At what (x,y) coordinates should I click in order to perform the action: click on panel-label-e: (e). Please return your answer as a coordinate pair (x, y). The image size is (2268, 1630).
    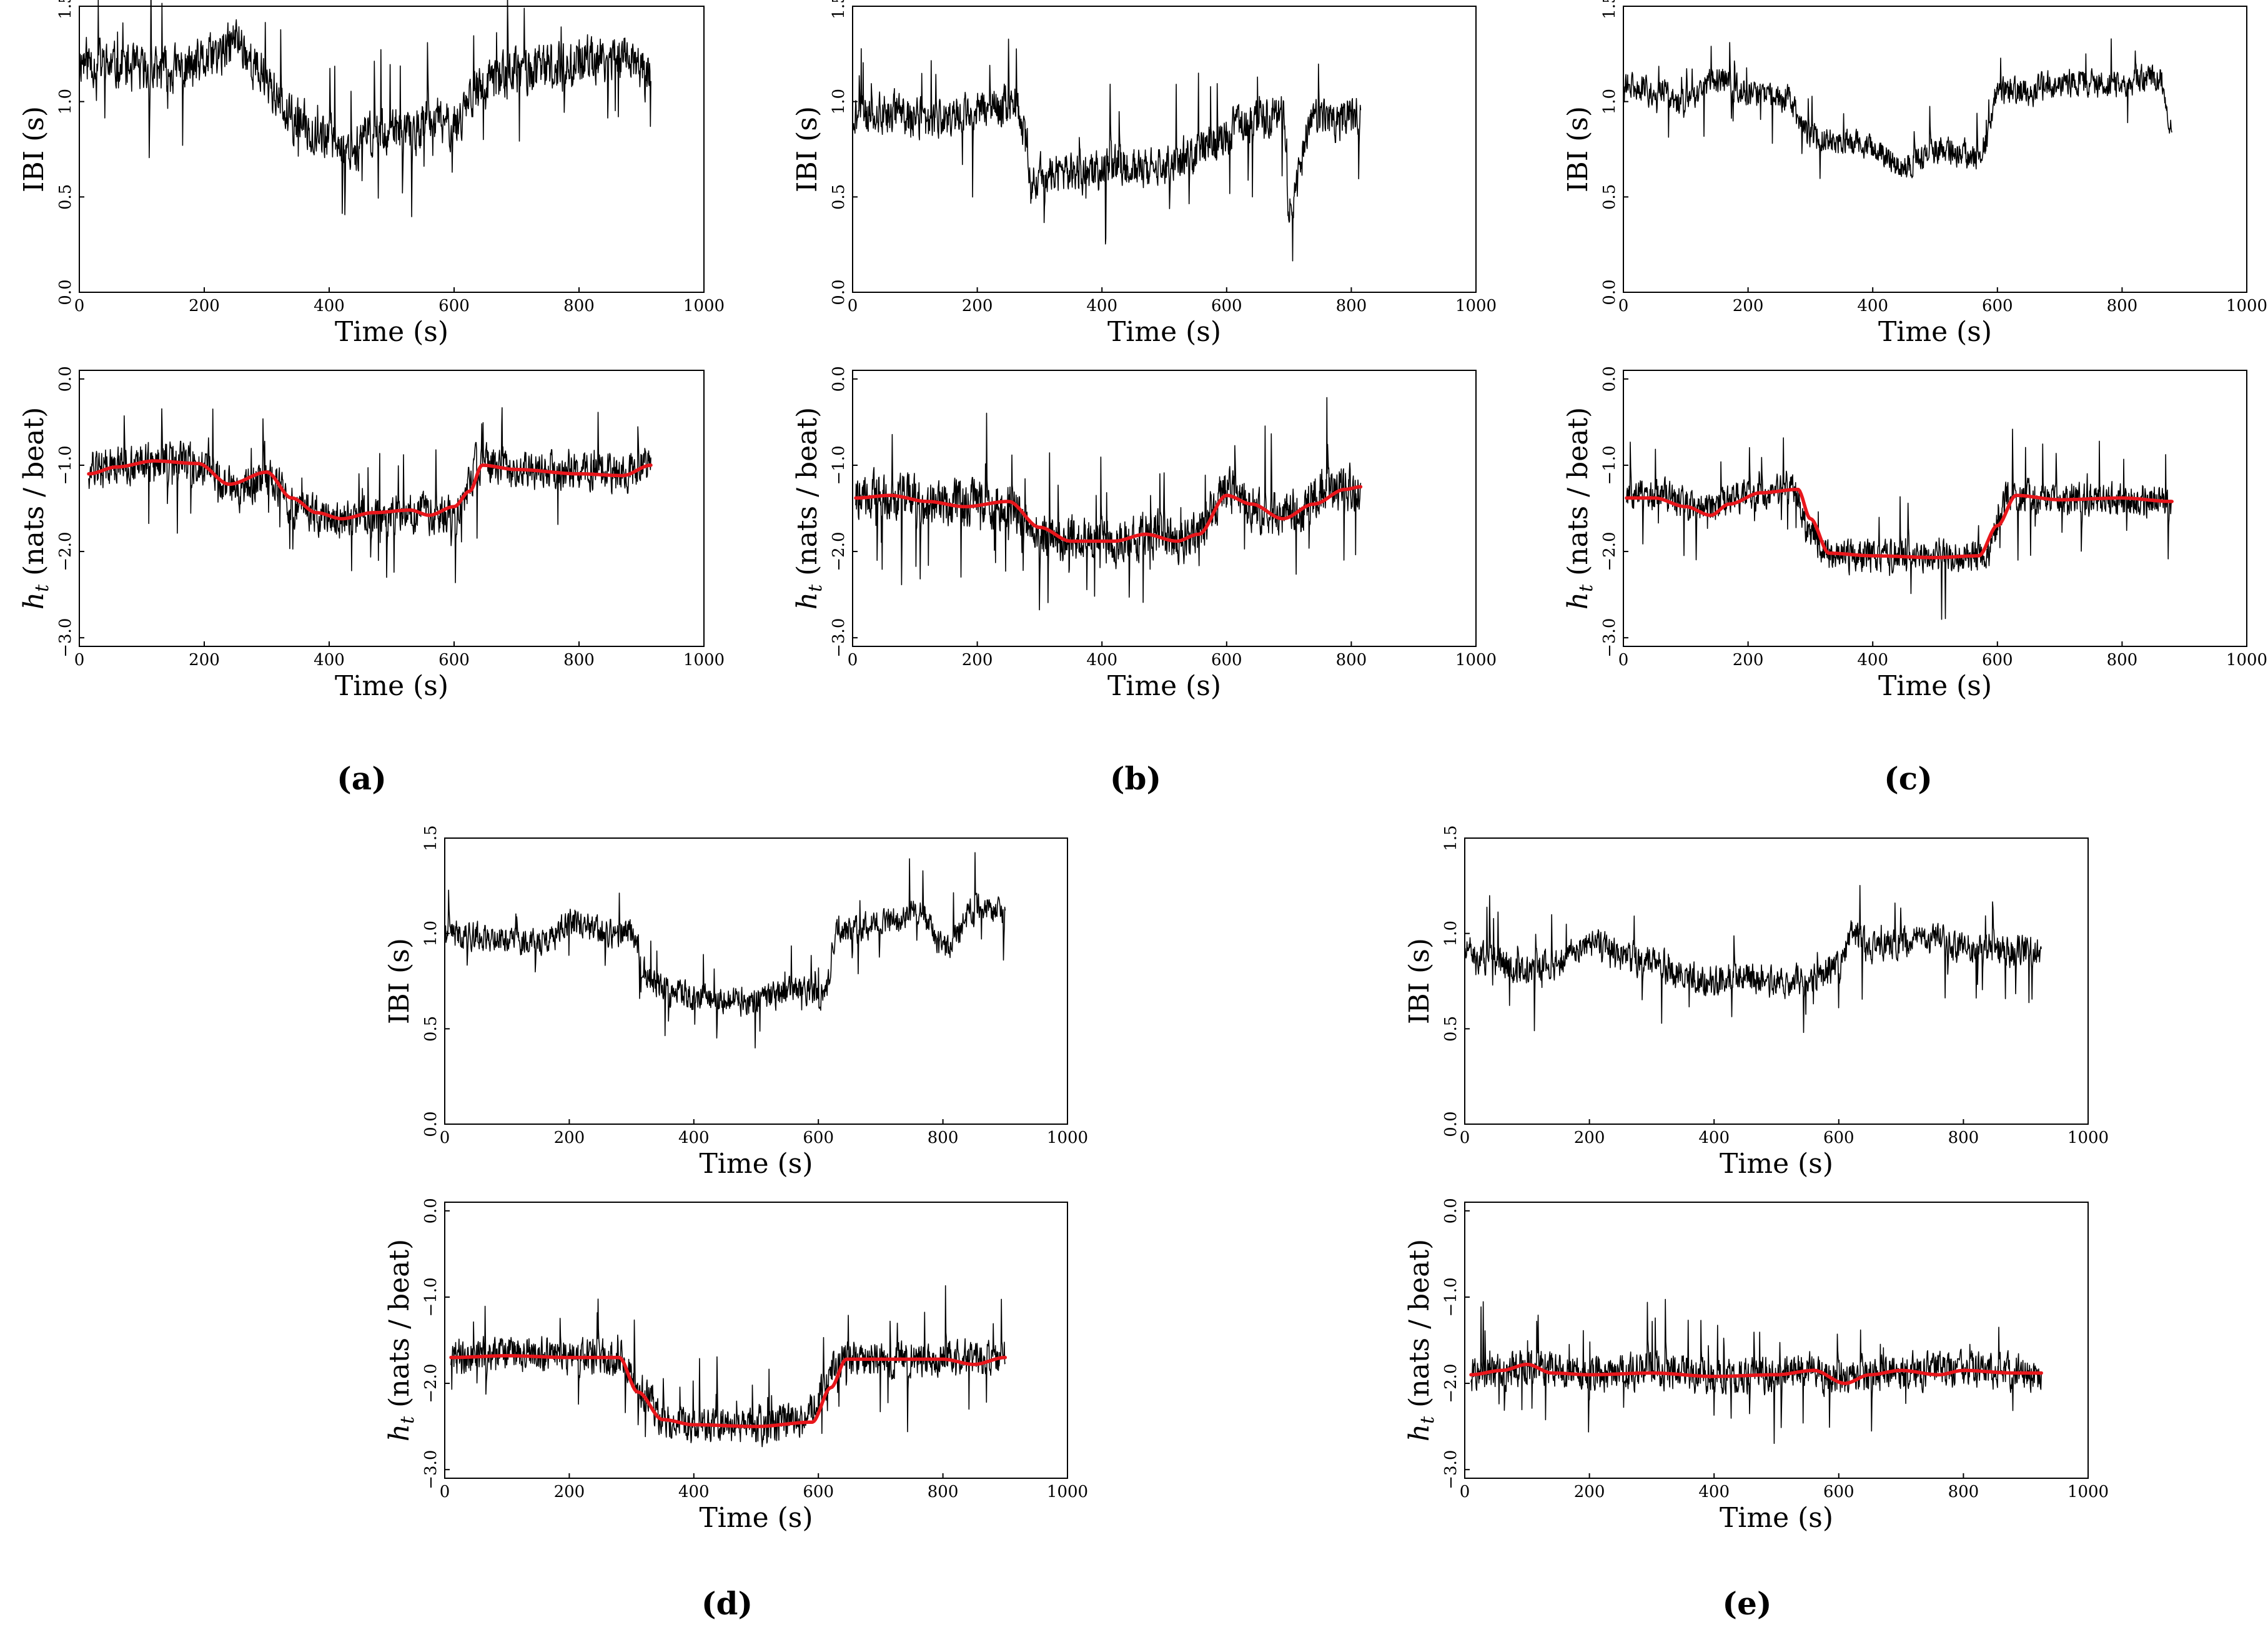
    Looking at the image, I should click on (1746, 1604).